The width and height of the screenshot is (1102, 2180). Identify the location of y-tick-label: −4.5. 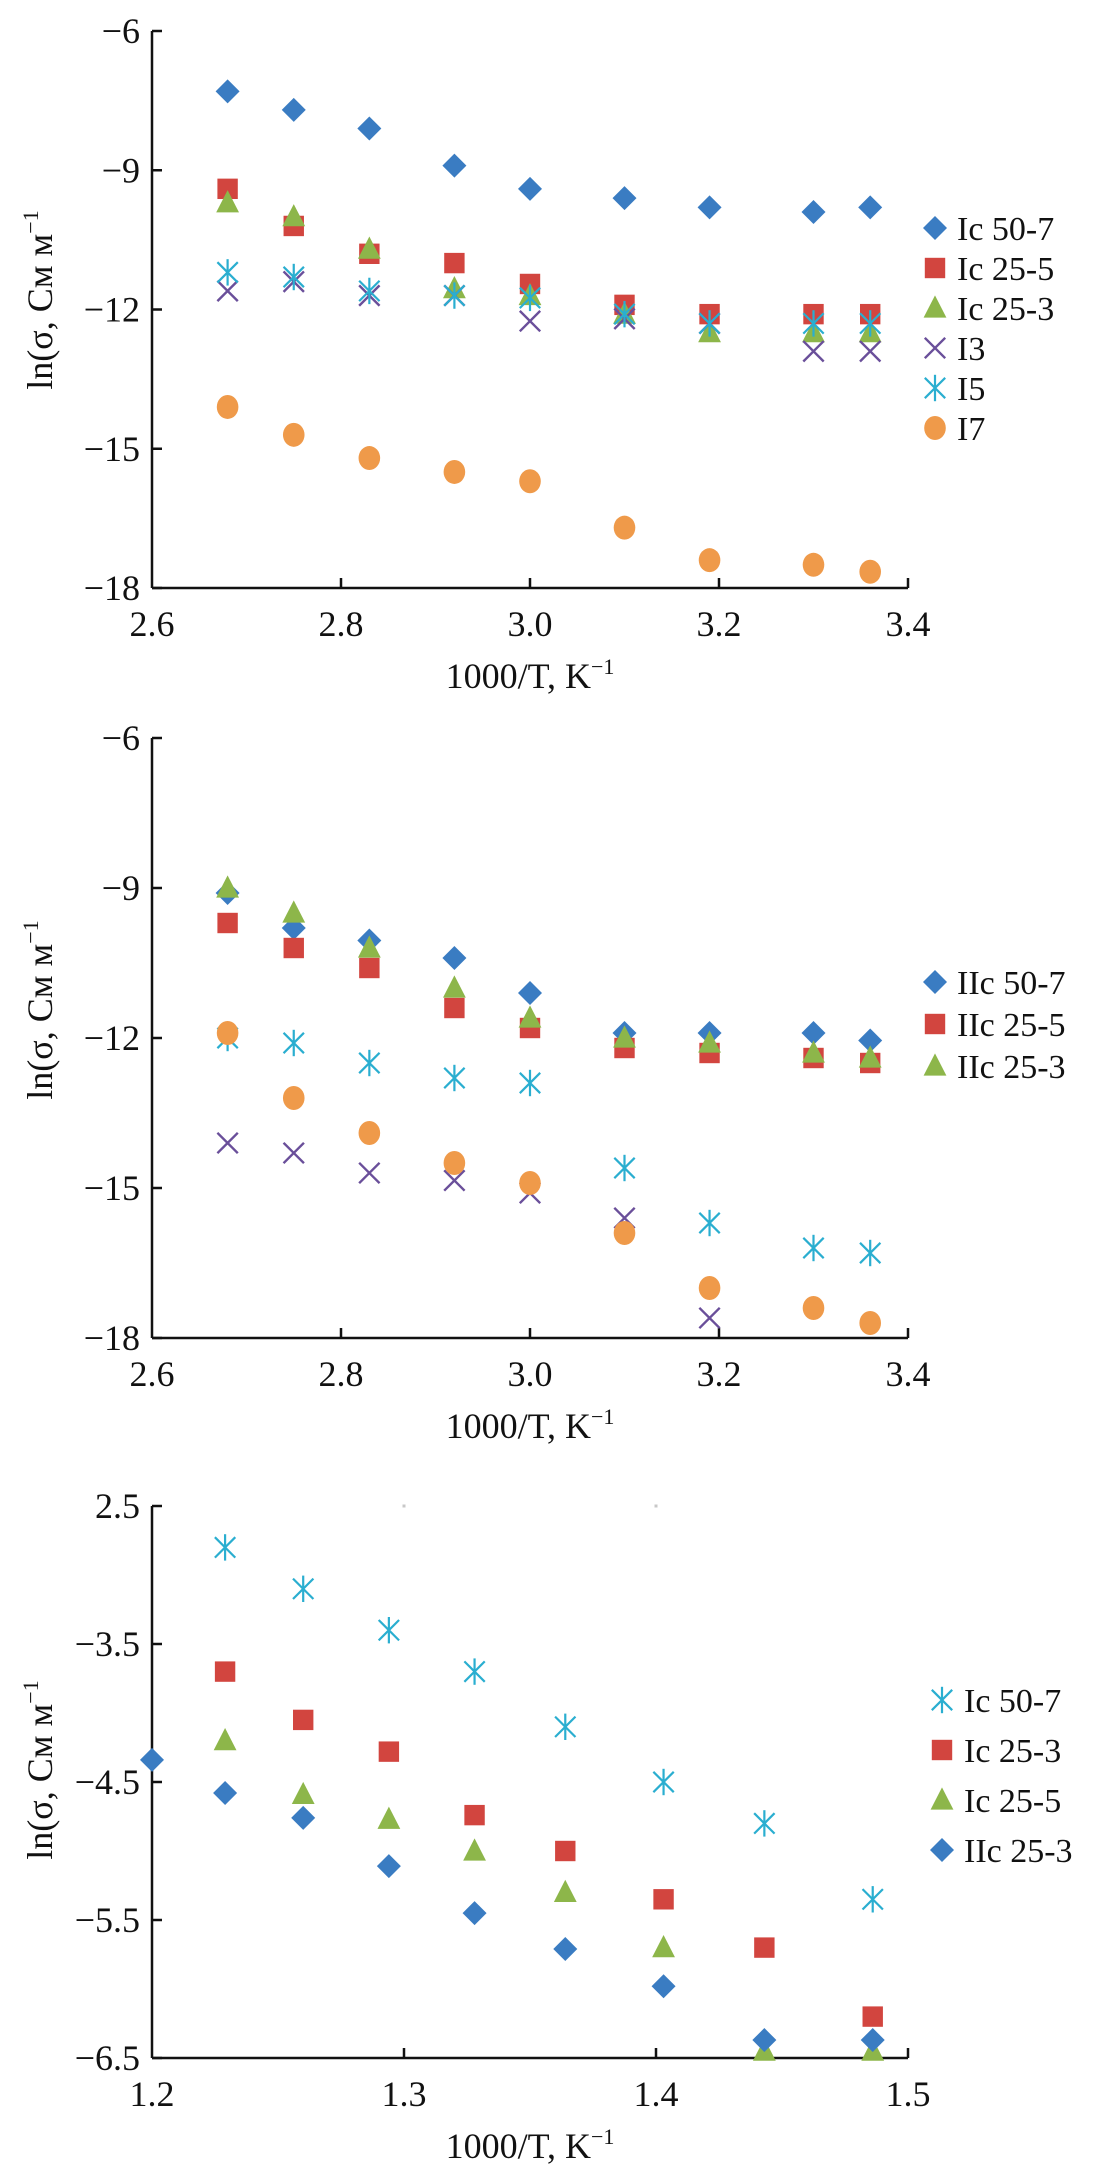
(107, 1782).